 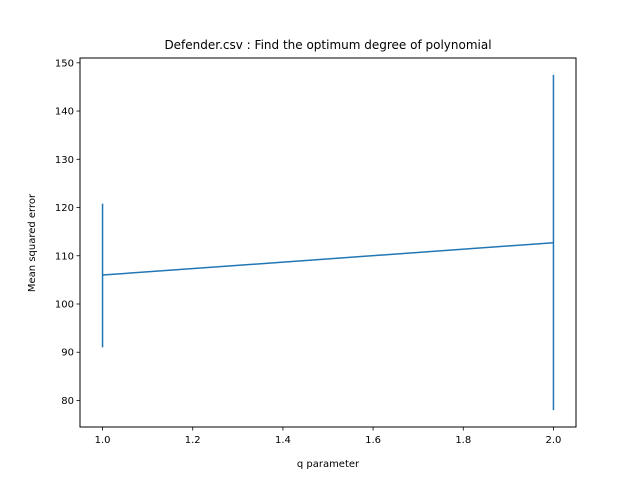 I want to click on x-tick-label: 1.2, so click(x=193, y=440).